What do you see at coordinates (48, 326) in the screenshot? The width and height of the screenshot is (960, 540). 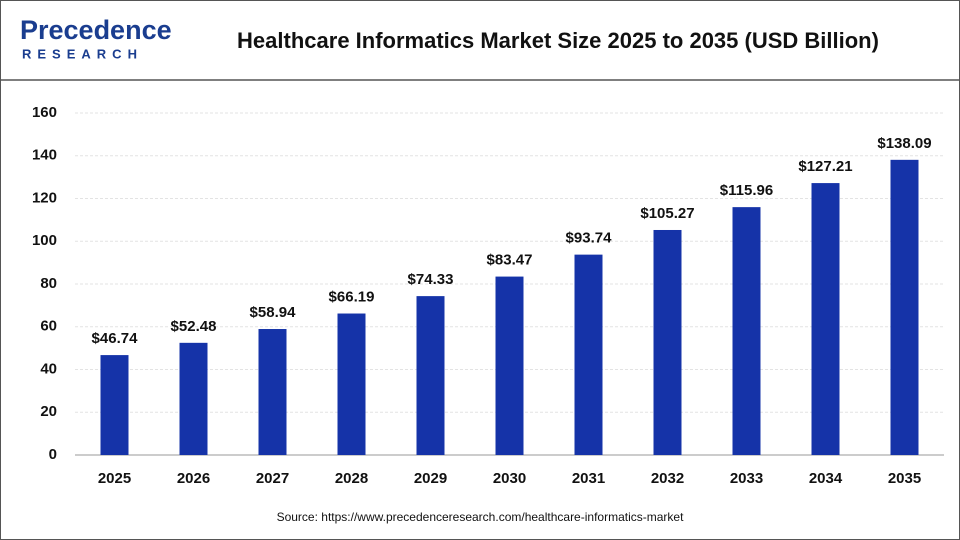 I see `y-tick-label: 60` at bounding box center [48, 326].